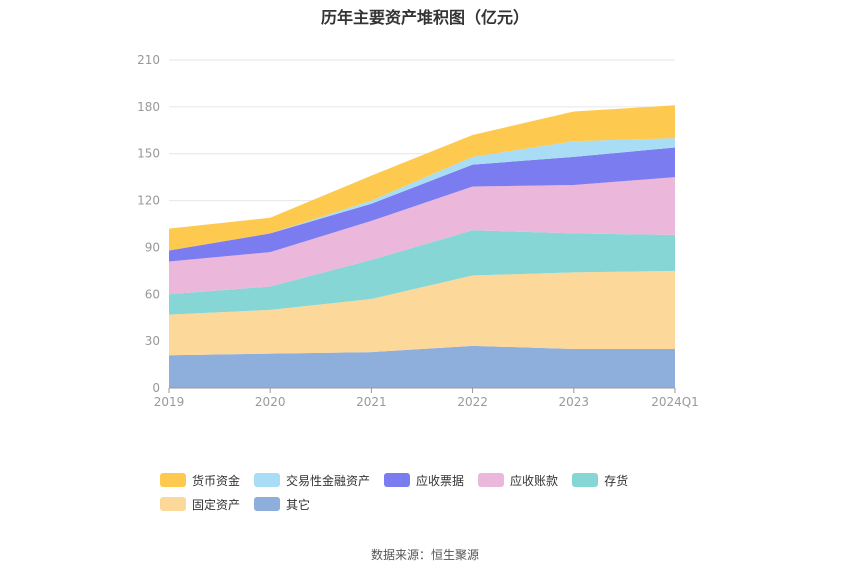 The image size is (850, 575). What do you see at coordinates (298, 504) in the screenshot?
I see `legend-label: 其它` at bounding box center [298, 504].